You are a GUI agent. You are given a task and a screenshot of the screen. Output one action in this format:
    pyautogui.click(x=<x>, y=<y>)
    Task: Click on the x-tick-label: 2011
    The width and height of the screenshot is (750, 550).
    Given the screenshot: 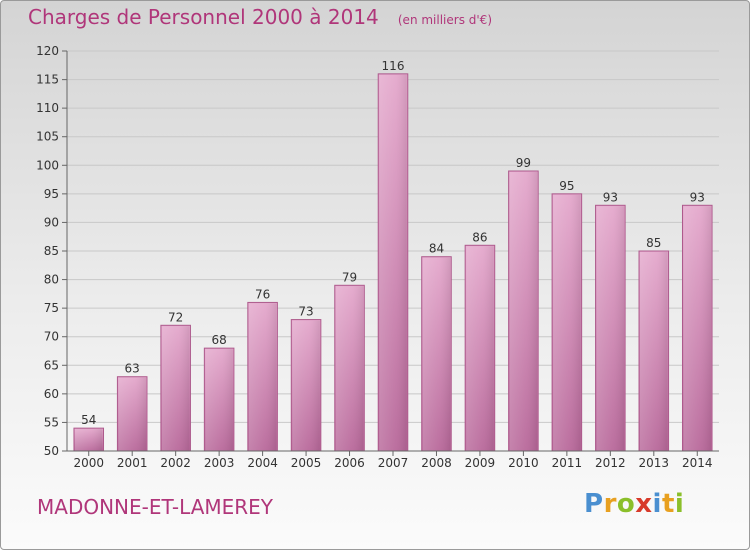 What is the action you would take?
    pyautogui.click(x=567, y=463)
    